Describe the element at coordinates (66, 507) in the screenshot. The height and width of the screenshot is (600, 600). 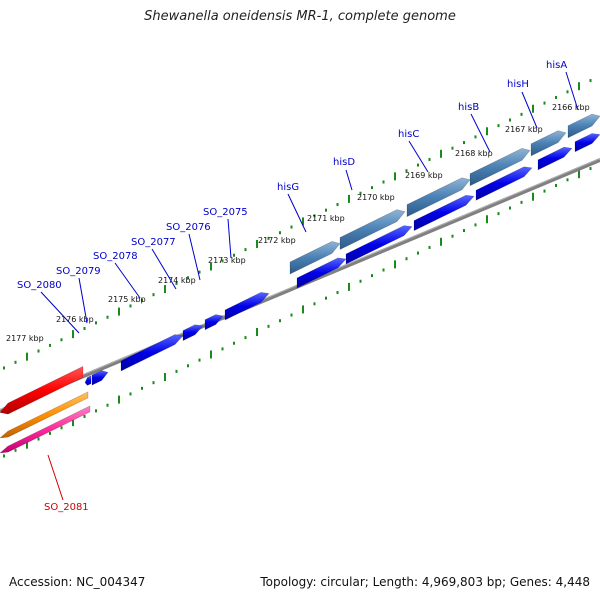
I see `gene-label: SO_2081` at that location.